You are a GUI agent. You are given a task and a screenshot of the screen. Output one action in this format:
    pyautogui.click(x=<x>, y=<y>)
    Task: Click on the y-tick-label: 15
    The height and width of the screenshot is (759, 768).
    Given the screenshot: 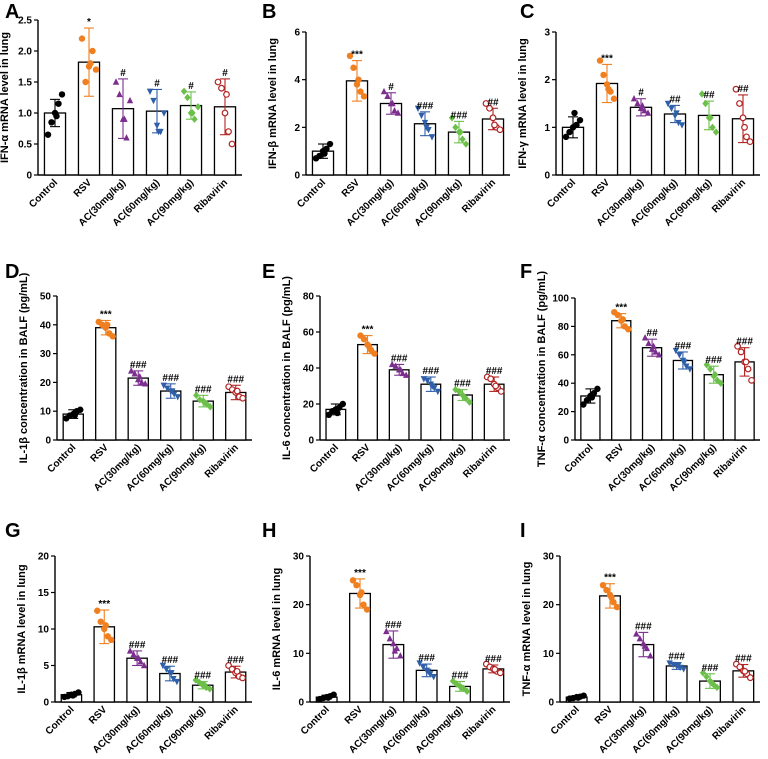 What is the action you would take?
    pyautogui.click(x=44, y=593)
    